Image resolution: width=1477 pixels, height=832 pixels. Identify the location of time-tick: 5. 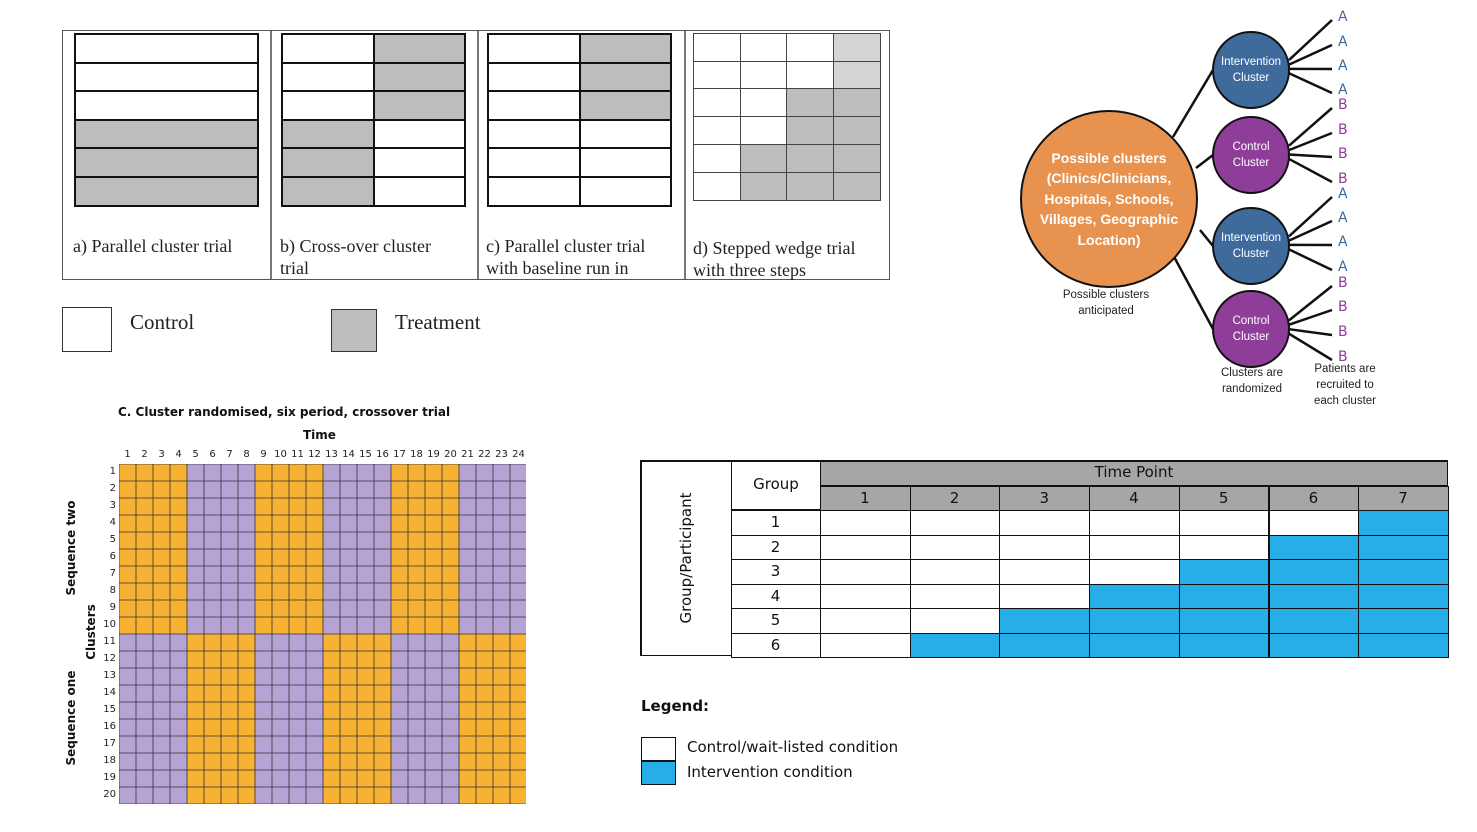
(195, 454).